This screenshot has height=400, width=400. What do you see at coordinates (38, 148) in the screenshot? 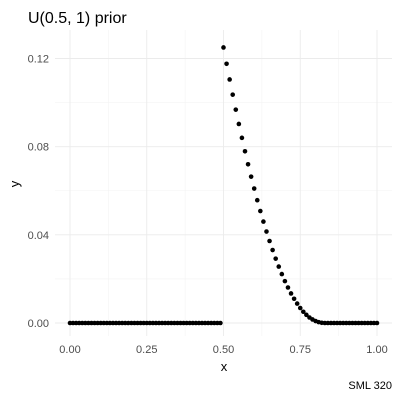
I see `y-tick-label: 0.08` at bounding box center [38, 148].